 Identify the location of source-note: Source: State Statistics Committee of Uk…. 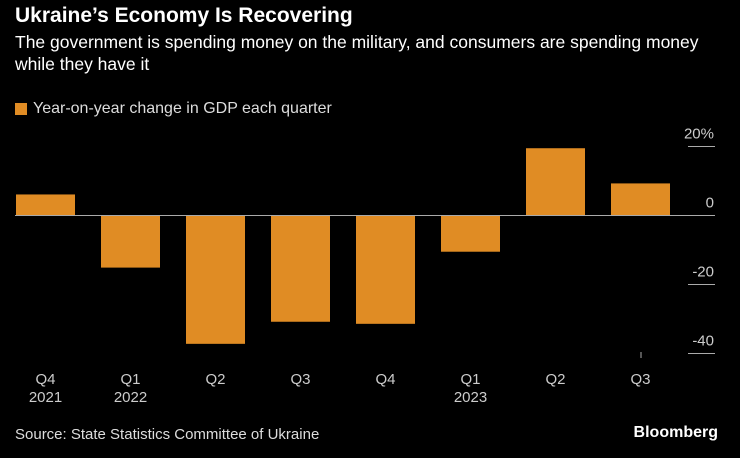
(167, 434).